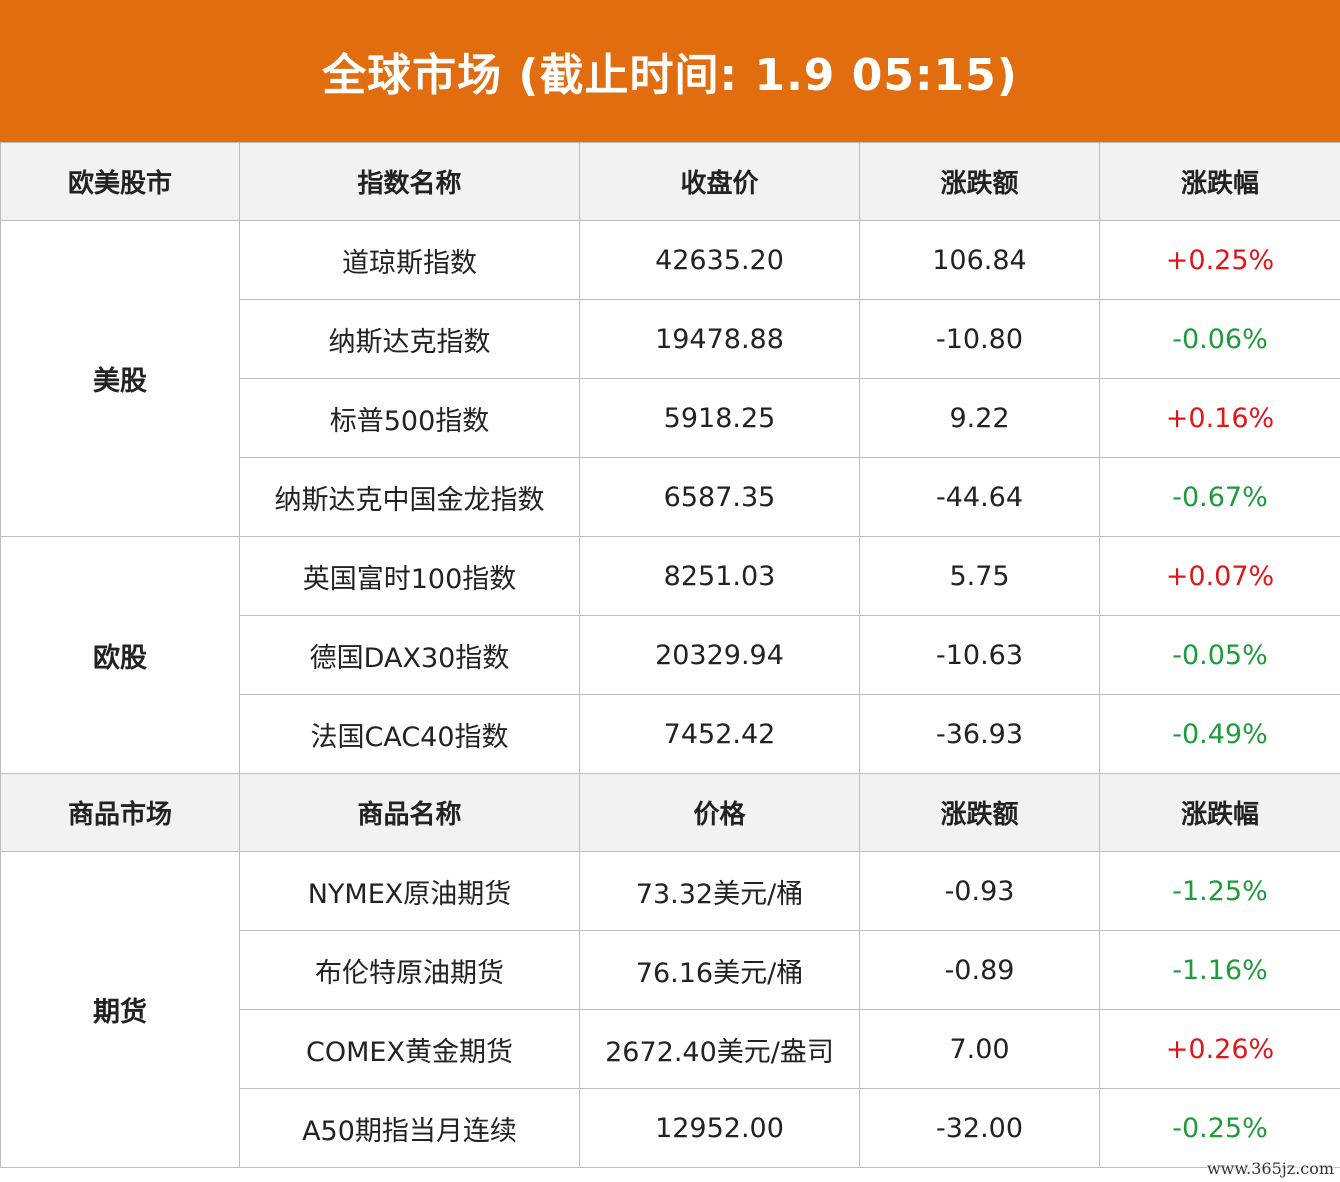 This screenshot has height=1182, width=1340. I want to click on item-change-pct: -0.06%, so click(1219, 339).